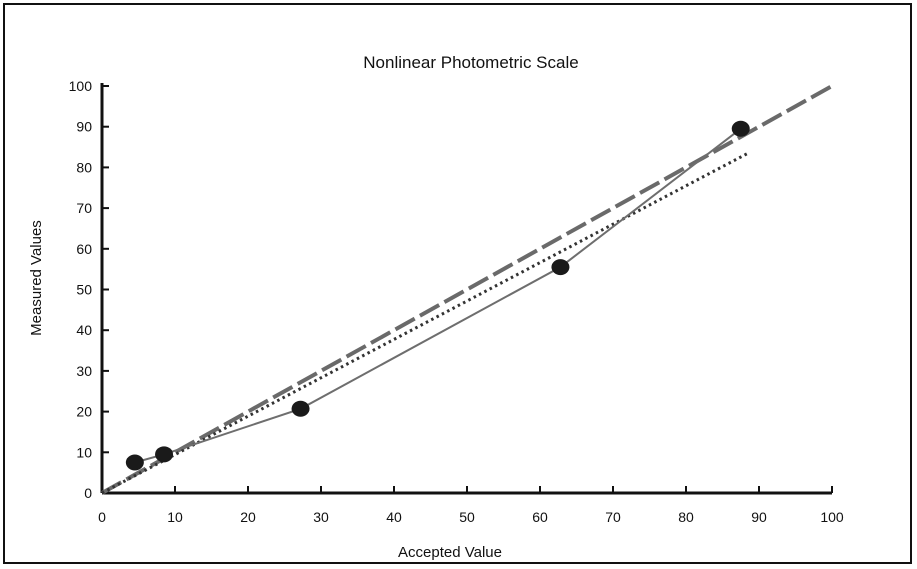 This screenshot has width=917, height=569. I want to click on y-axis-label: Measured Values, so click(36, 278).